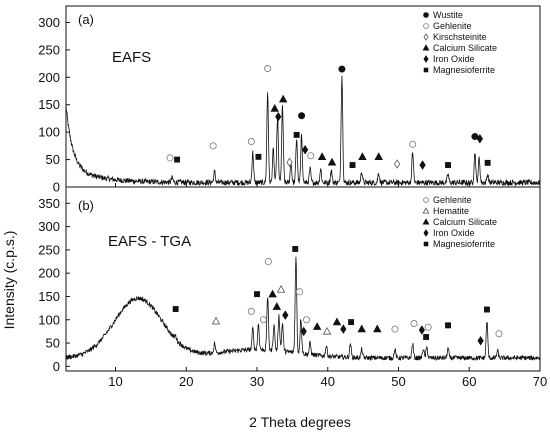  Describe the element at coordinates (300, 422) in the screenshot. I see `x-axis-label: 2 Theta degrees` at that location.